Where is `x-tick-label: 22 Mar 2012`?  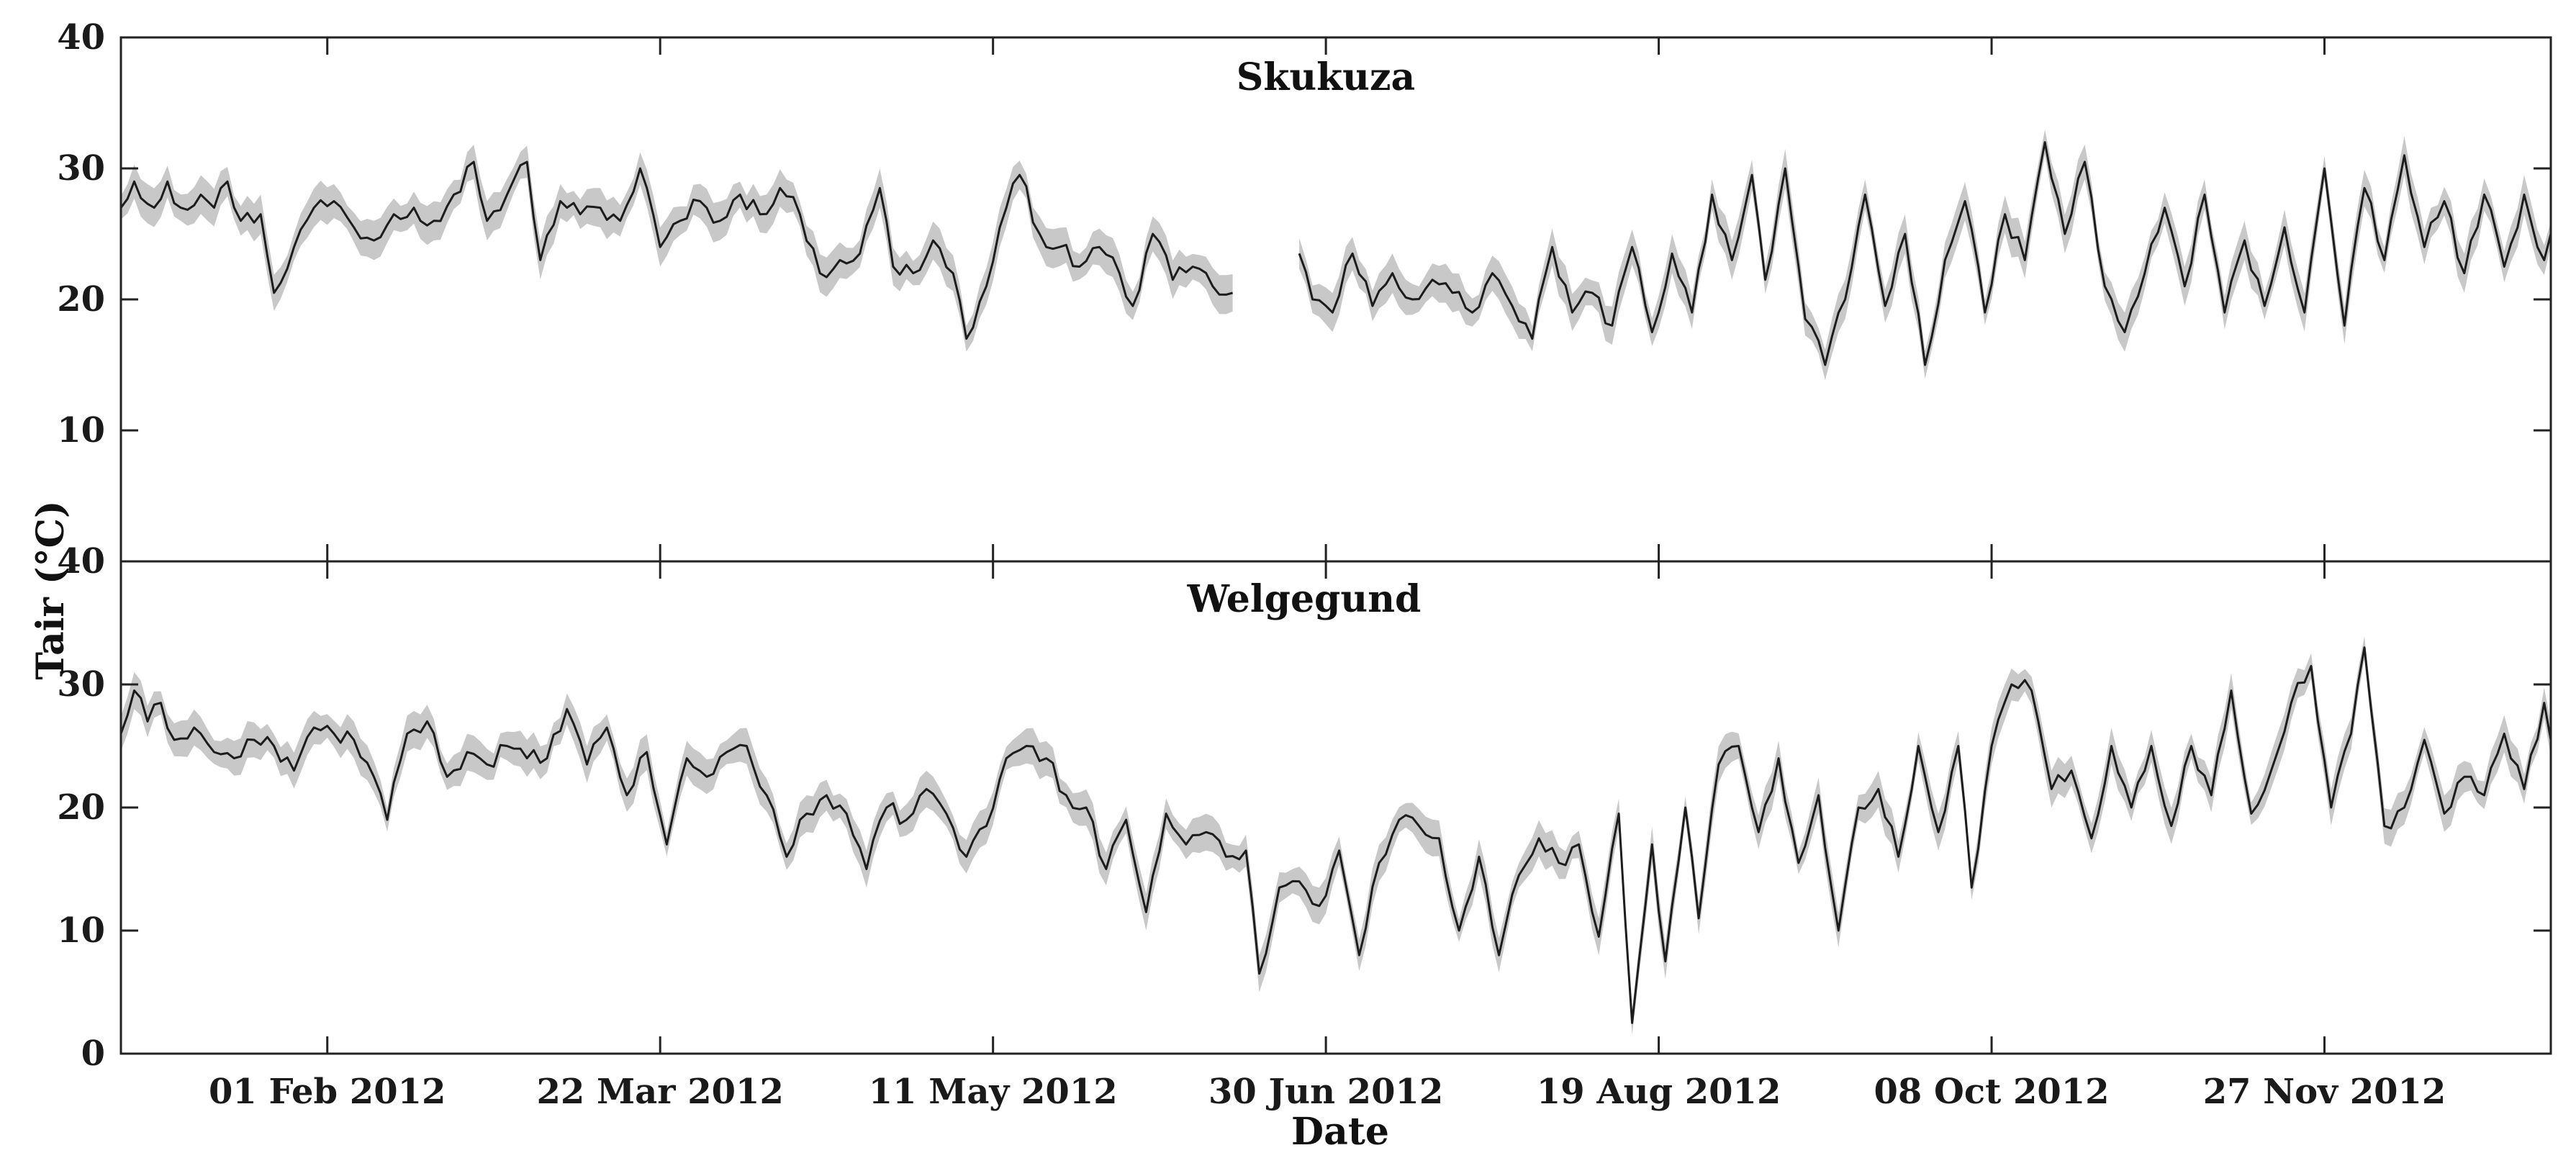 x-tick-label: 22 Mar 2012 is located at coordinates (660, 1092).